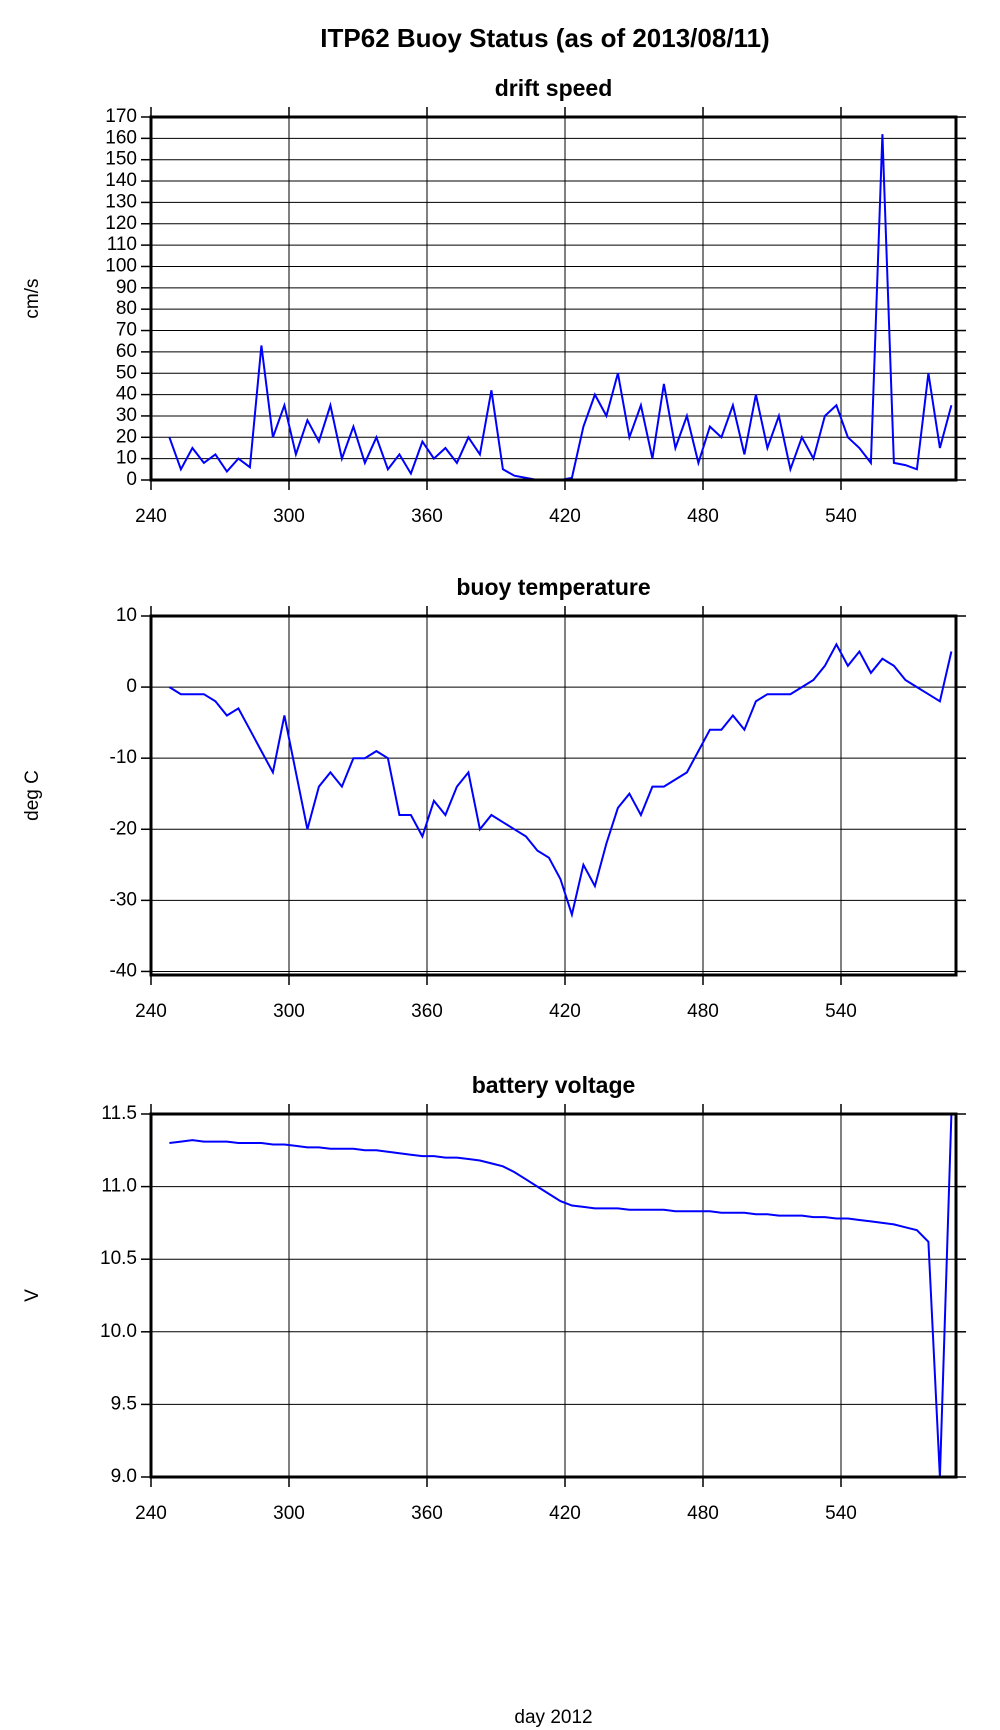  I want to click on y-tick-label: 50, so click(126, 372).